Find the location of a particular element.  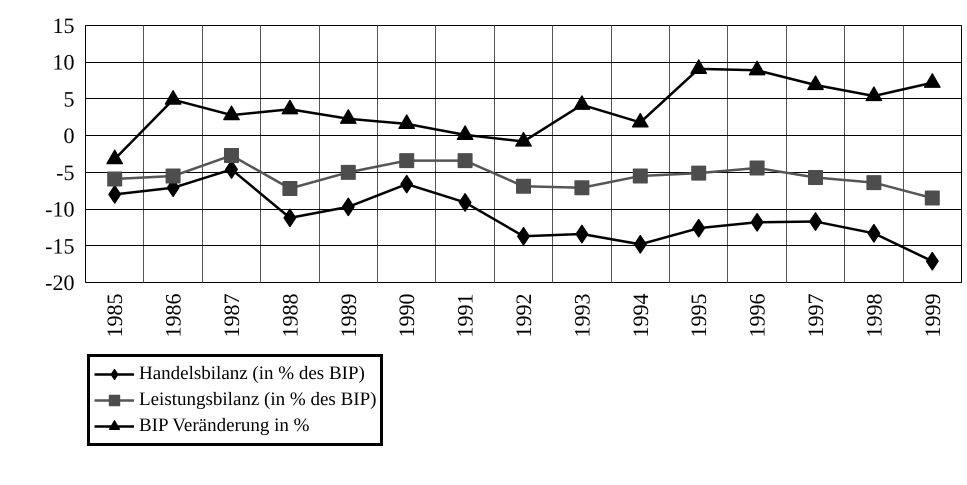

legend-label: Leistungsbilanz (in % des BIP) is located at coordinates (257, 400).